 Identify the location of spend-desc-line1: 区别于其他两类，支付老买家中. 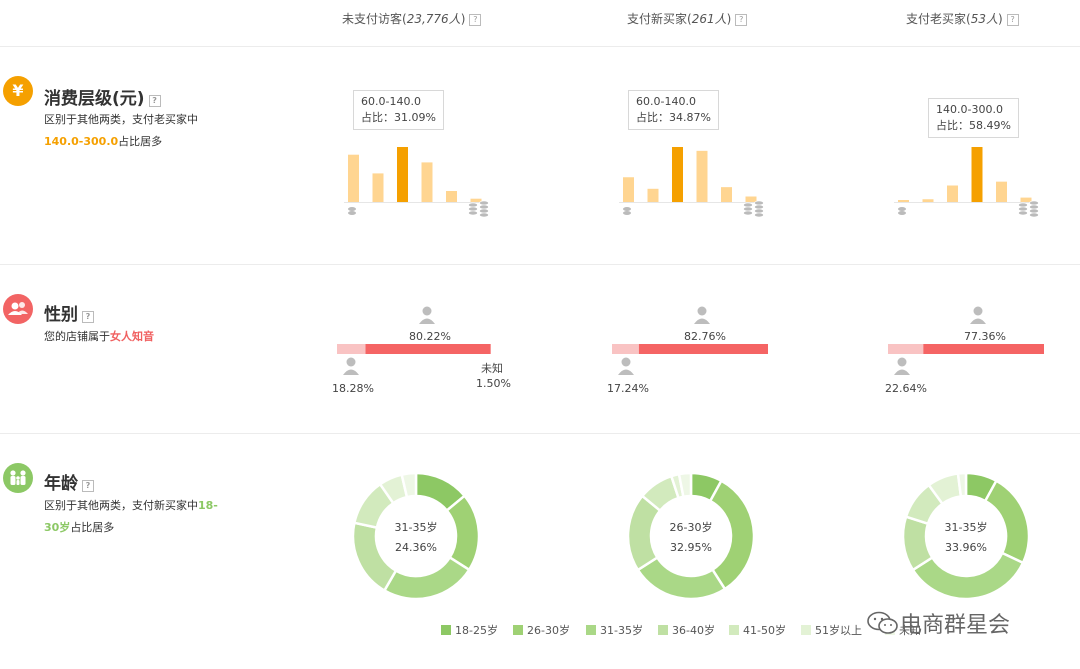
(121, 119).